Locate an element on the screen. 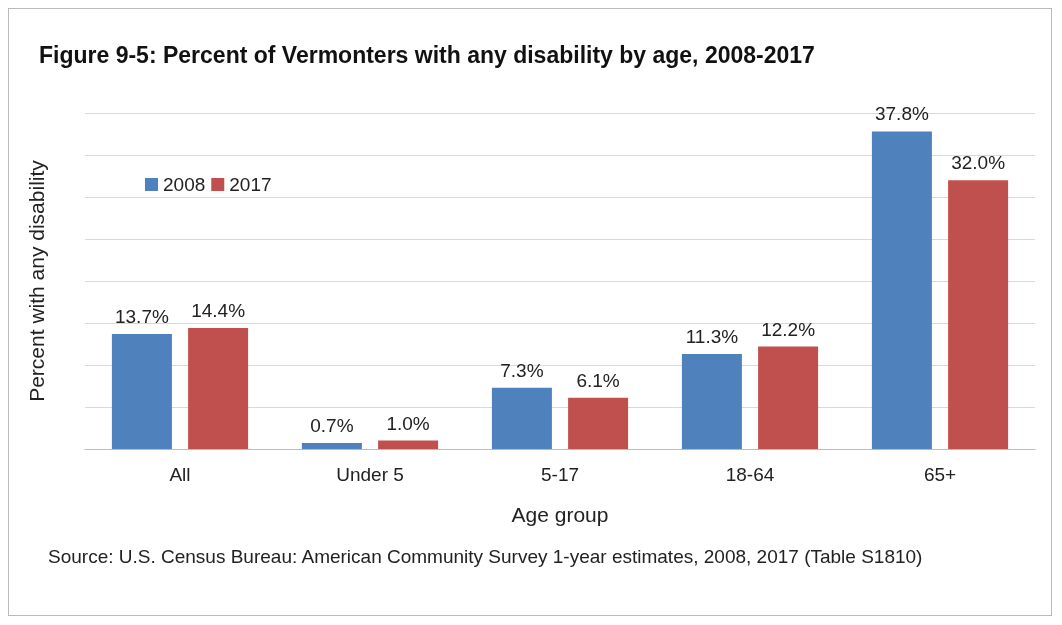  x-axis-title: Age group is located at coordinates (560, 514).